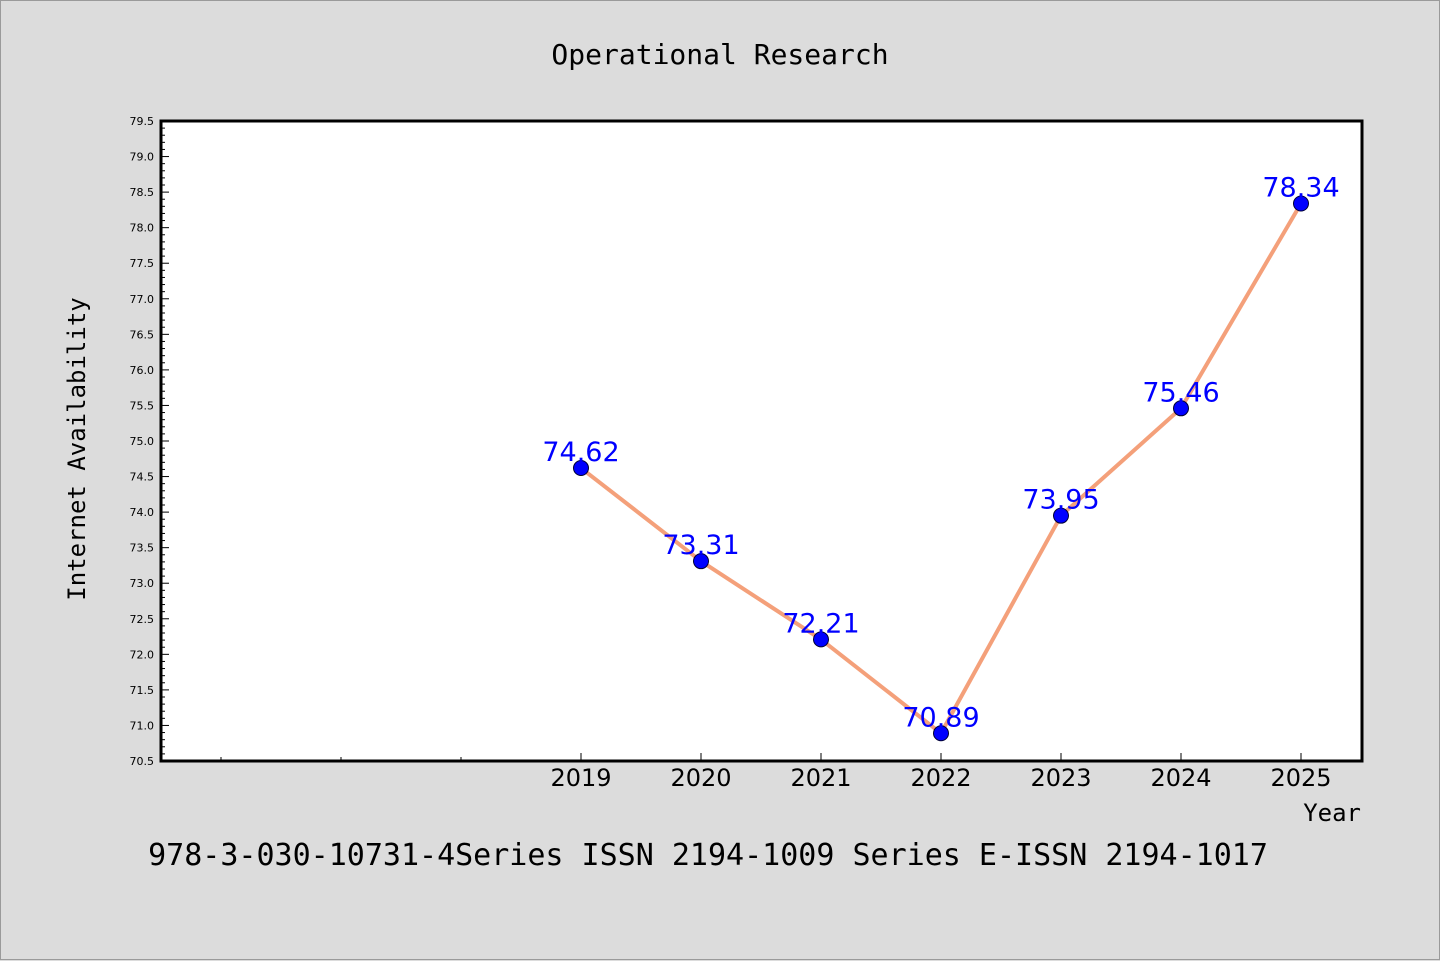  I want to click on y-tick-label: 71.5, so click(142, 690).